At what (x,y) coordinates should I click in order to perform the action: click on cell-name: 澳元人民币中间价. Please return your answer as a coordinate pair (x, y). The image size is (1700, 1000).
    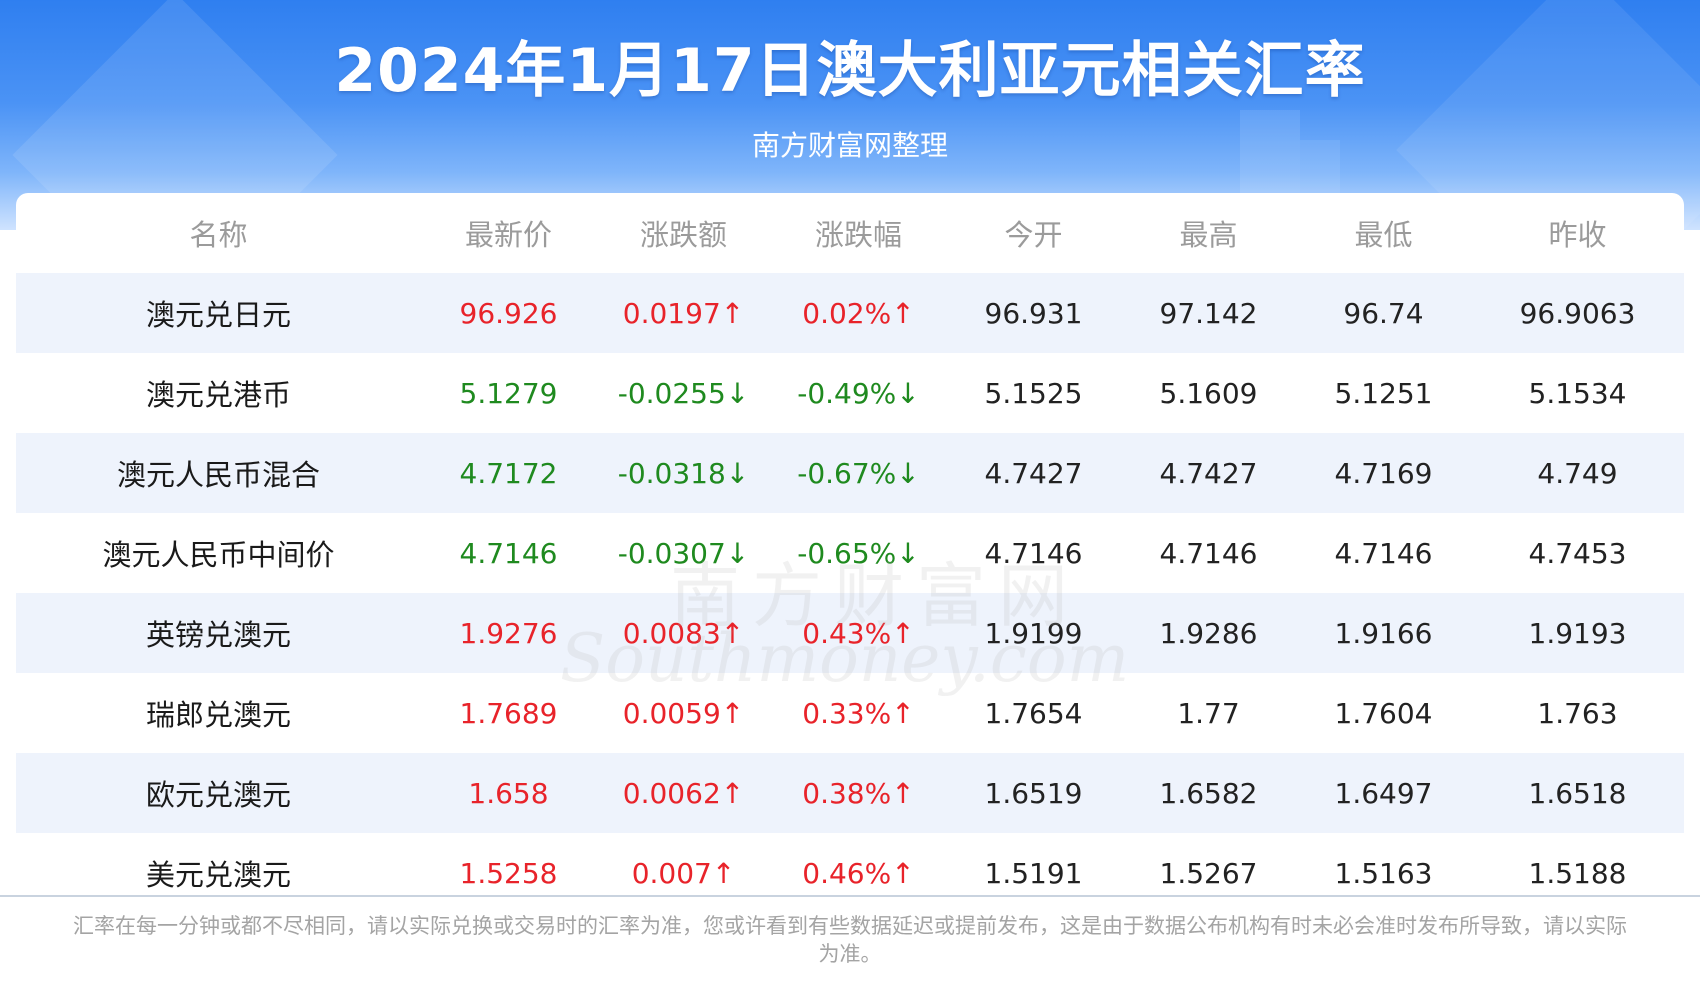
    Looking at the image, I should click on (218, 555).